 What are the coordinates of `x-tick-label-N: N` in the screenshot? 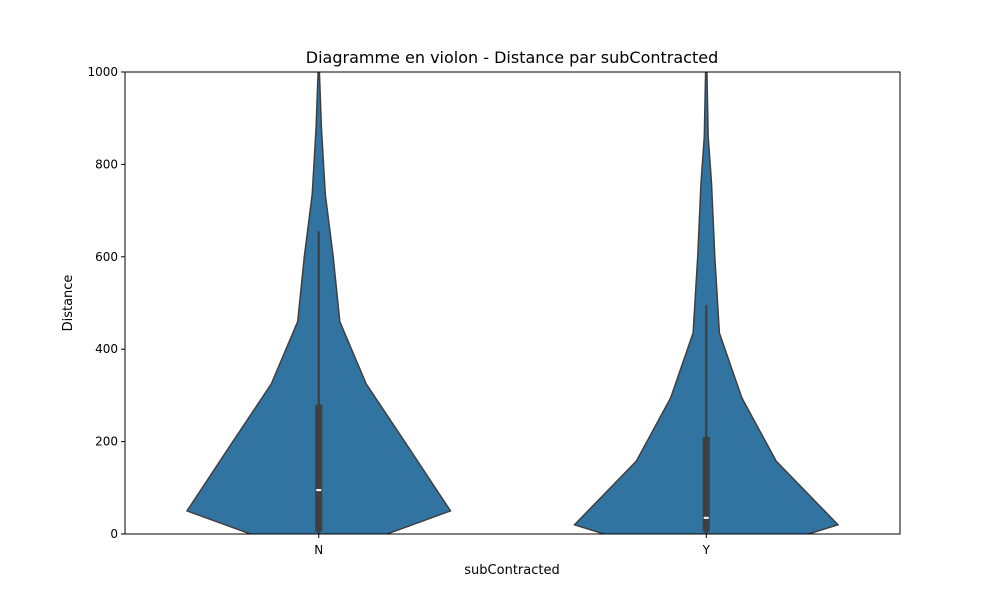 It's located at (318, 550).